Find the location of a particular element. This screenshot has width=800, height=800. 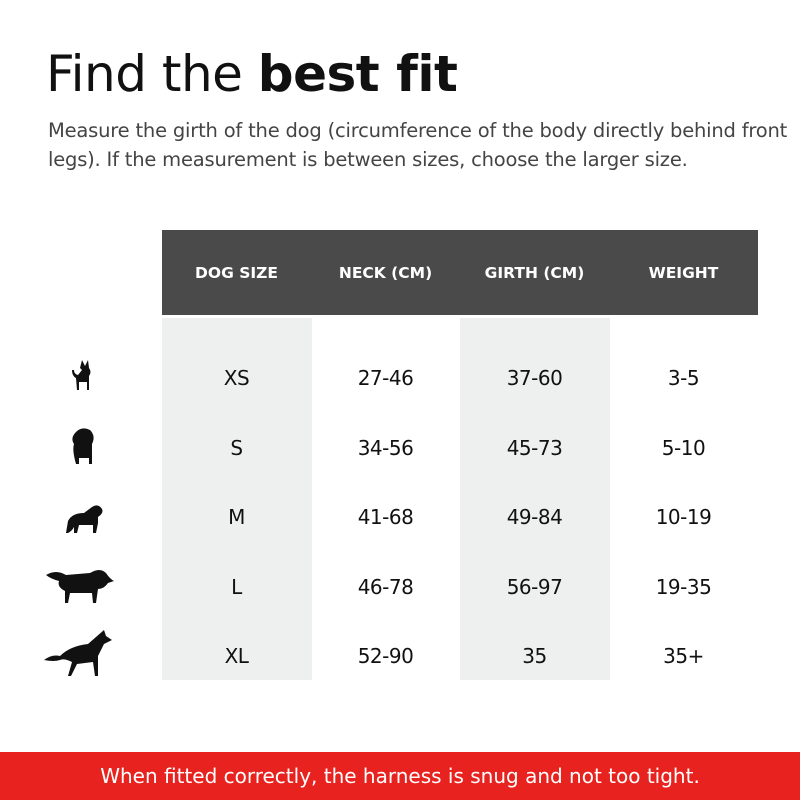

table-row: M 41-68 49-84 10-19 is located at coordinates (400, 517).